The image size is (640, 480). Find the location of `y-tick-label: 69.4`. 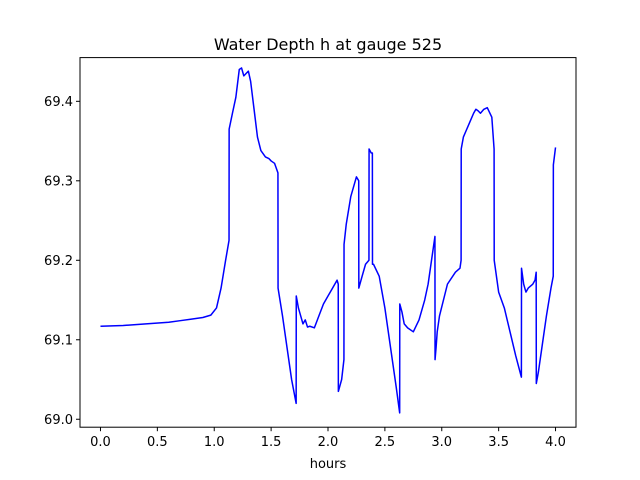

y-tick-label: 69.4 is located at coordinates (58, 102).